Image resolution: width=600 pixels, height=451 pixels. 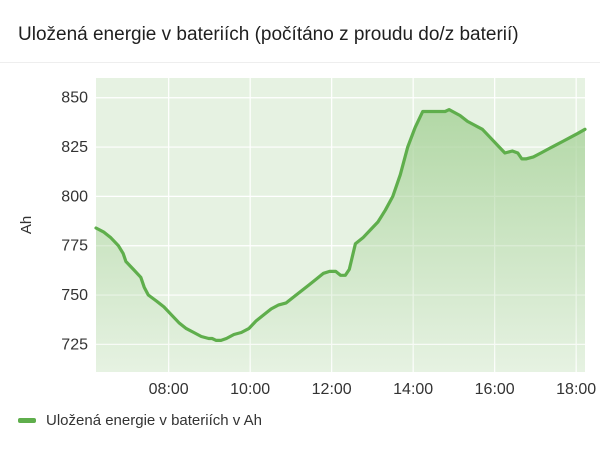 I want to click on x-tick-label: 18:00, so click(x=576, y=389).